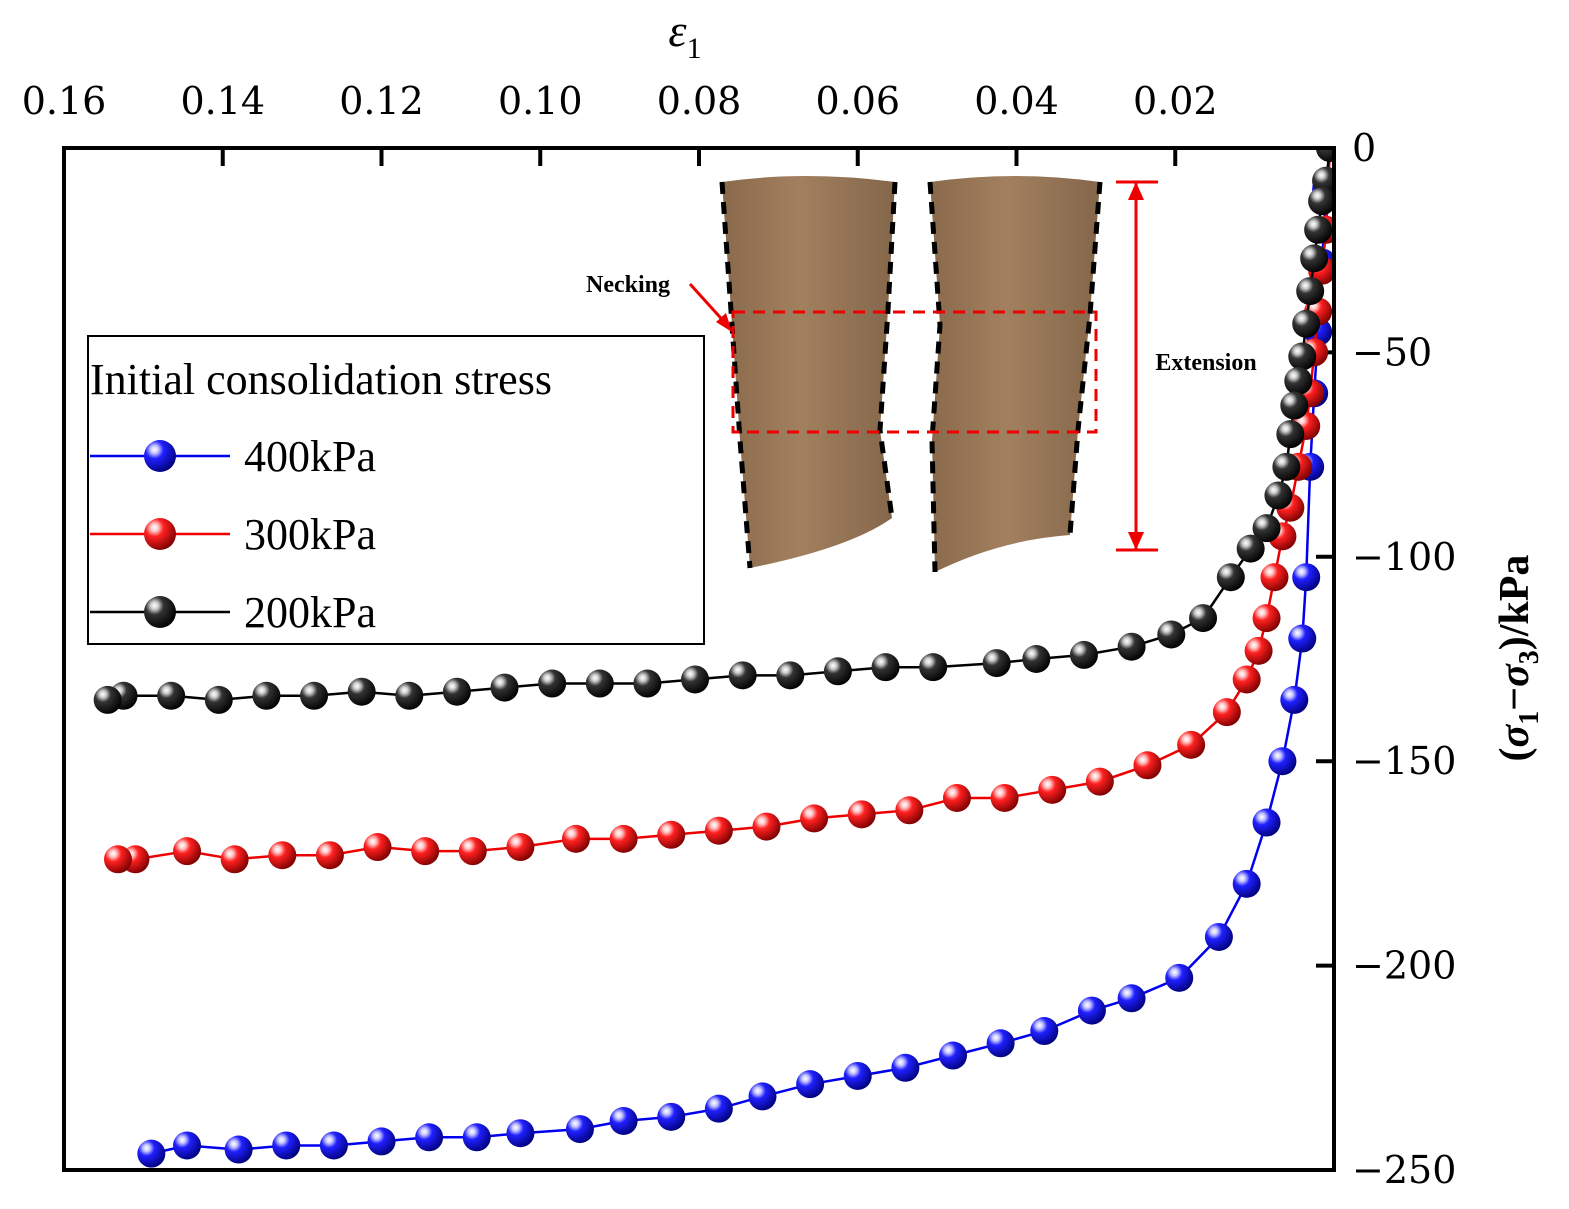 The image size is (1569, 1209). I want to click on extension-marker, so click(1137, 366).